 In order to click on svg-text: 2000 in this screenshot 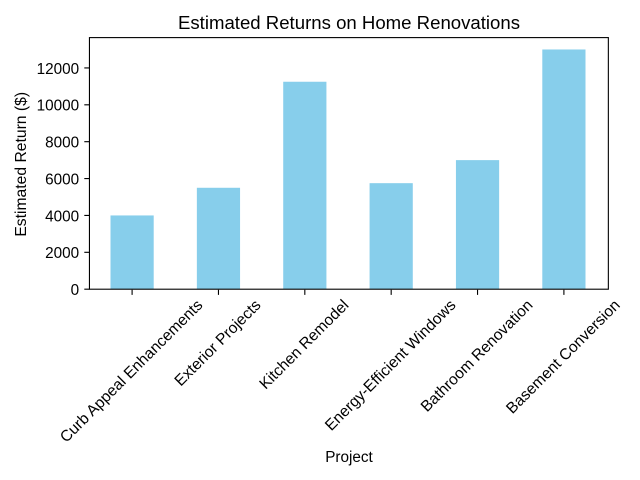, I will do `click(62, 253)`.